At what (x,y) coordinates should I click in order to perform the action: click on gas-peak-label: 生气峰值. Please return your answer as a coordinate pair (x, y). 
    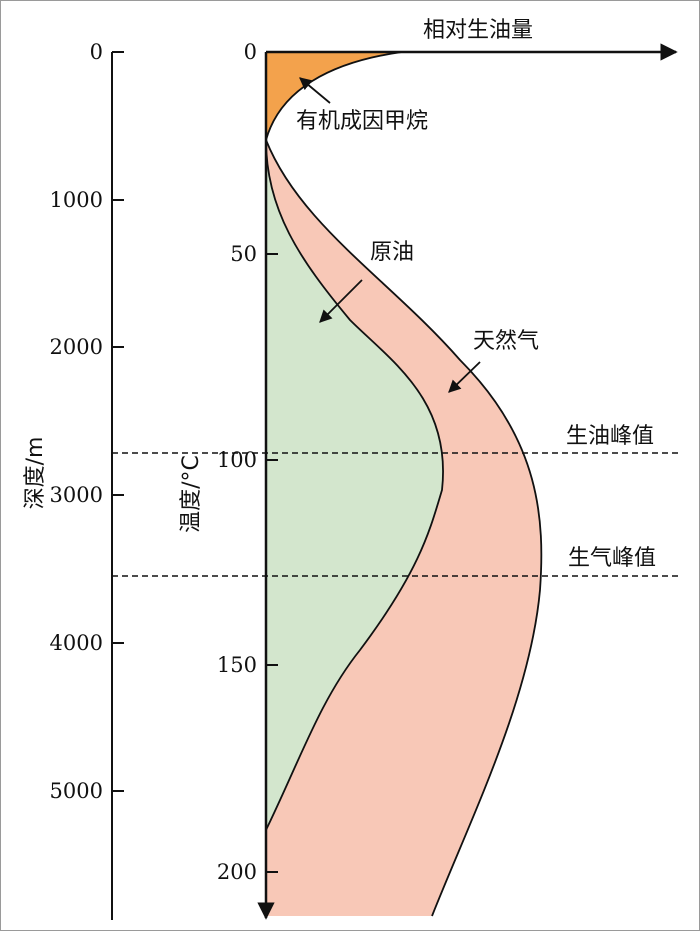
    Looking at the image, I should click on (612, 558).